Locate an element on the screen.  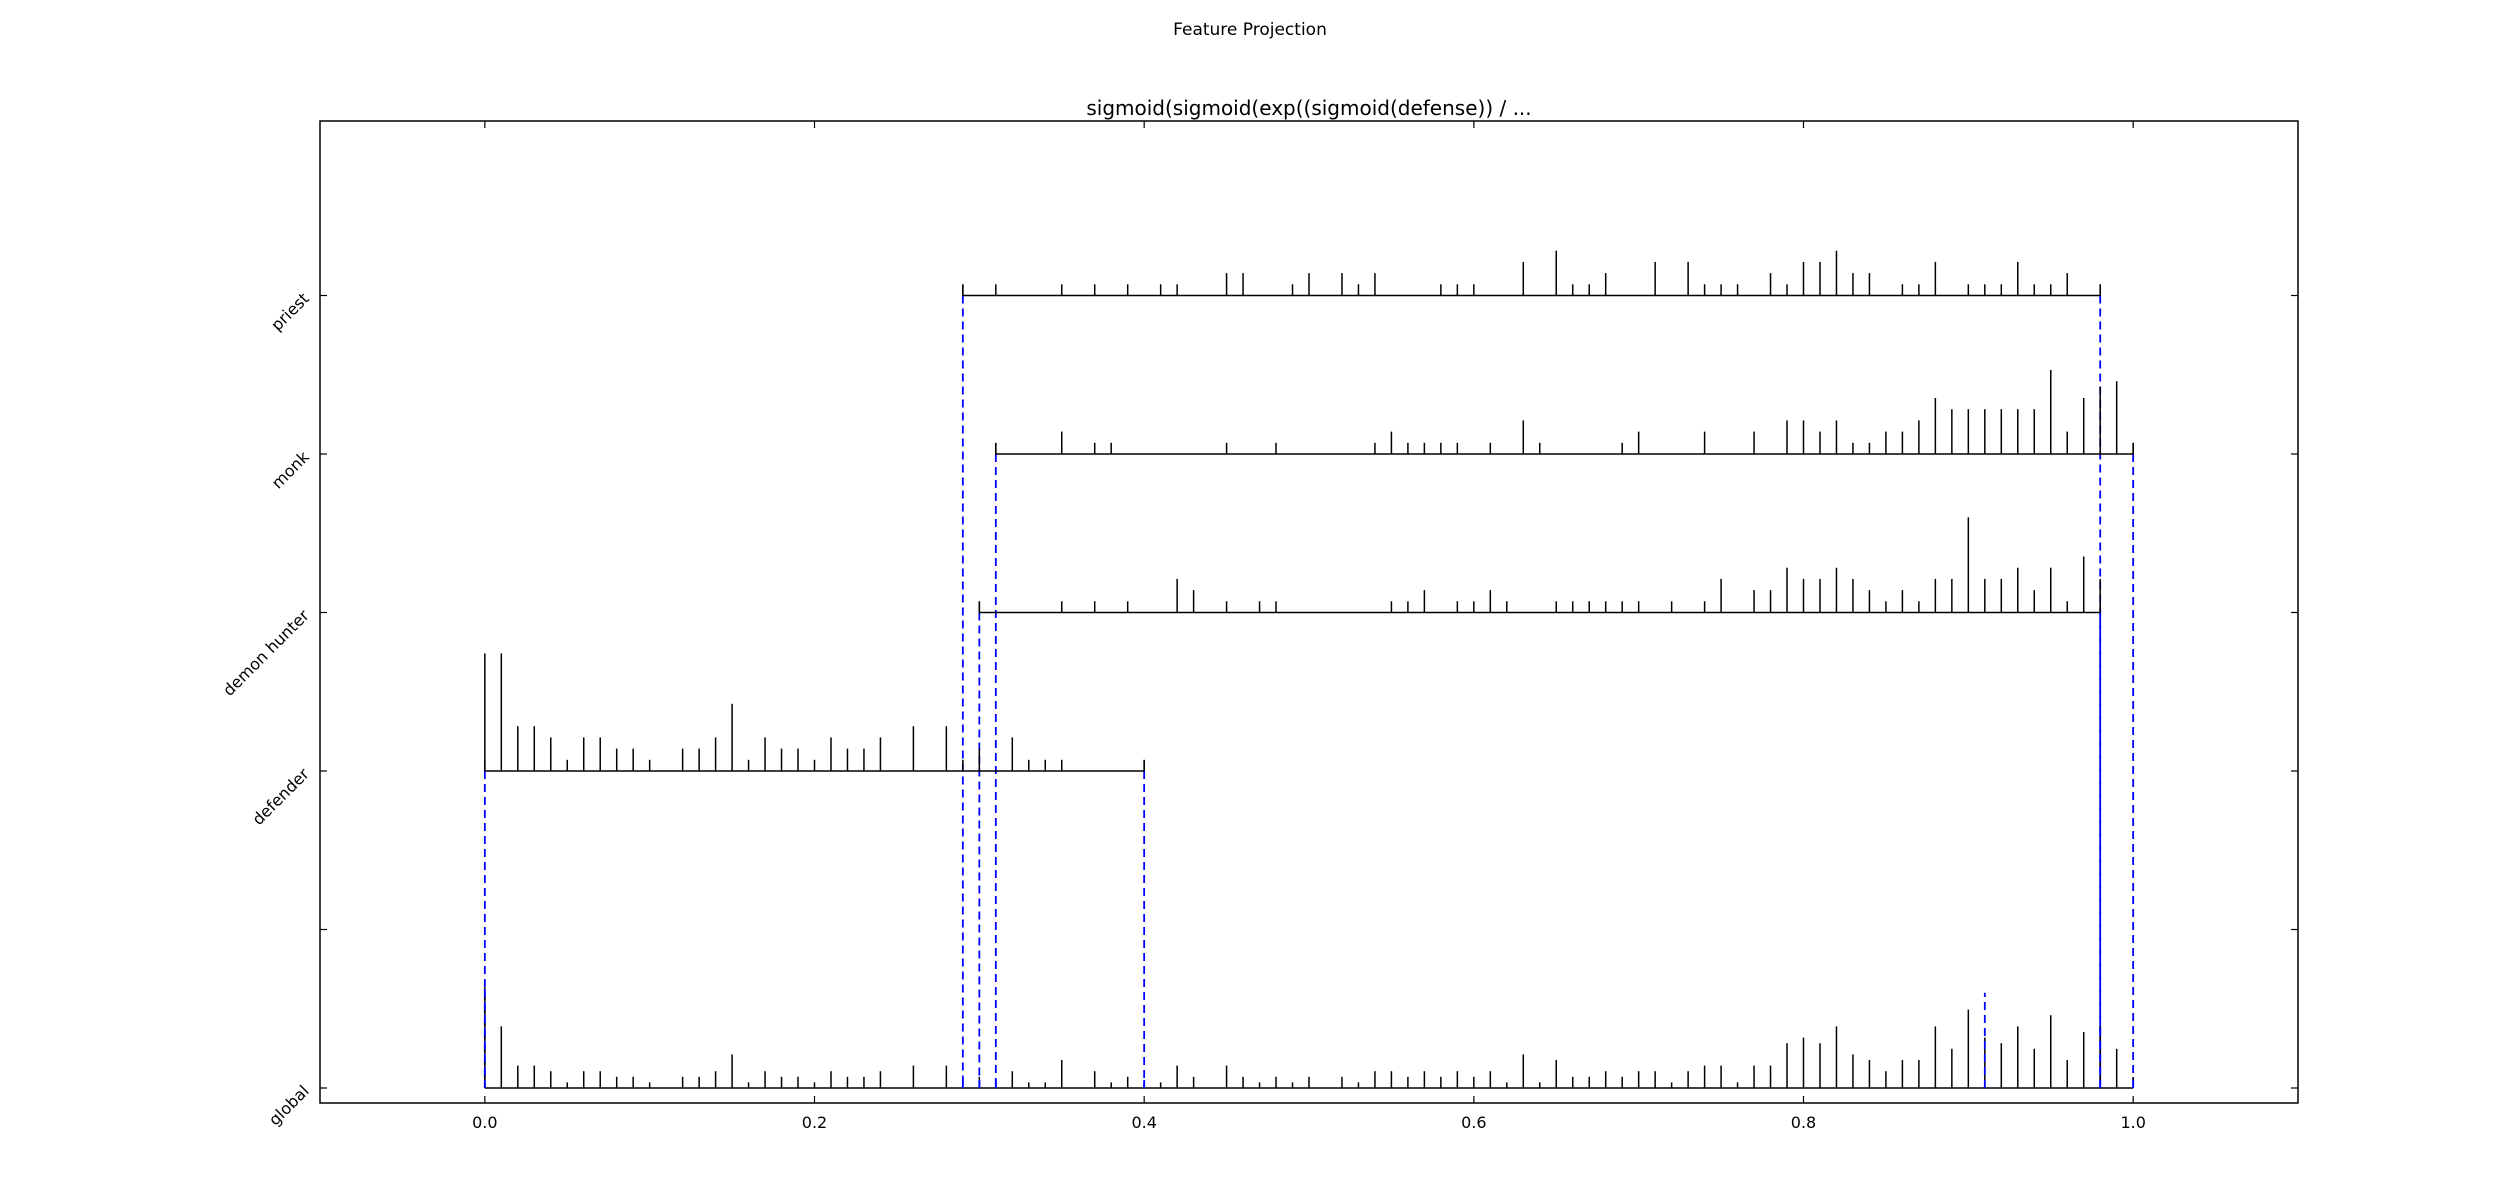
y-tick-label: demon hunter is located at coordinates (266, 653).